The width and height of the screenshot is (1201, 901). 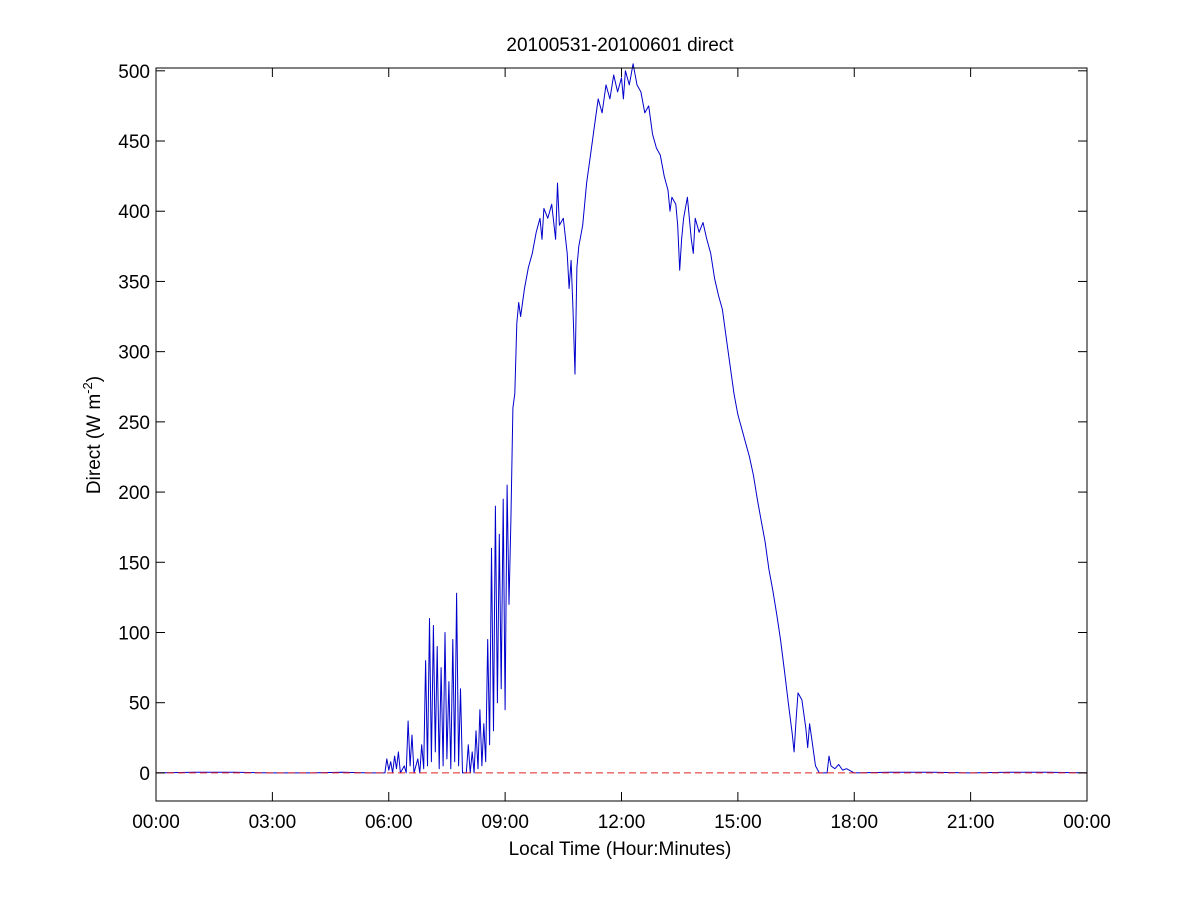 What do you see at coordinates (134, 423) in the screenshot?
I see `y-tick-label: 250` at bounding box center [134, 423].